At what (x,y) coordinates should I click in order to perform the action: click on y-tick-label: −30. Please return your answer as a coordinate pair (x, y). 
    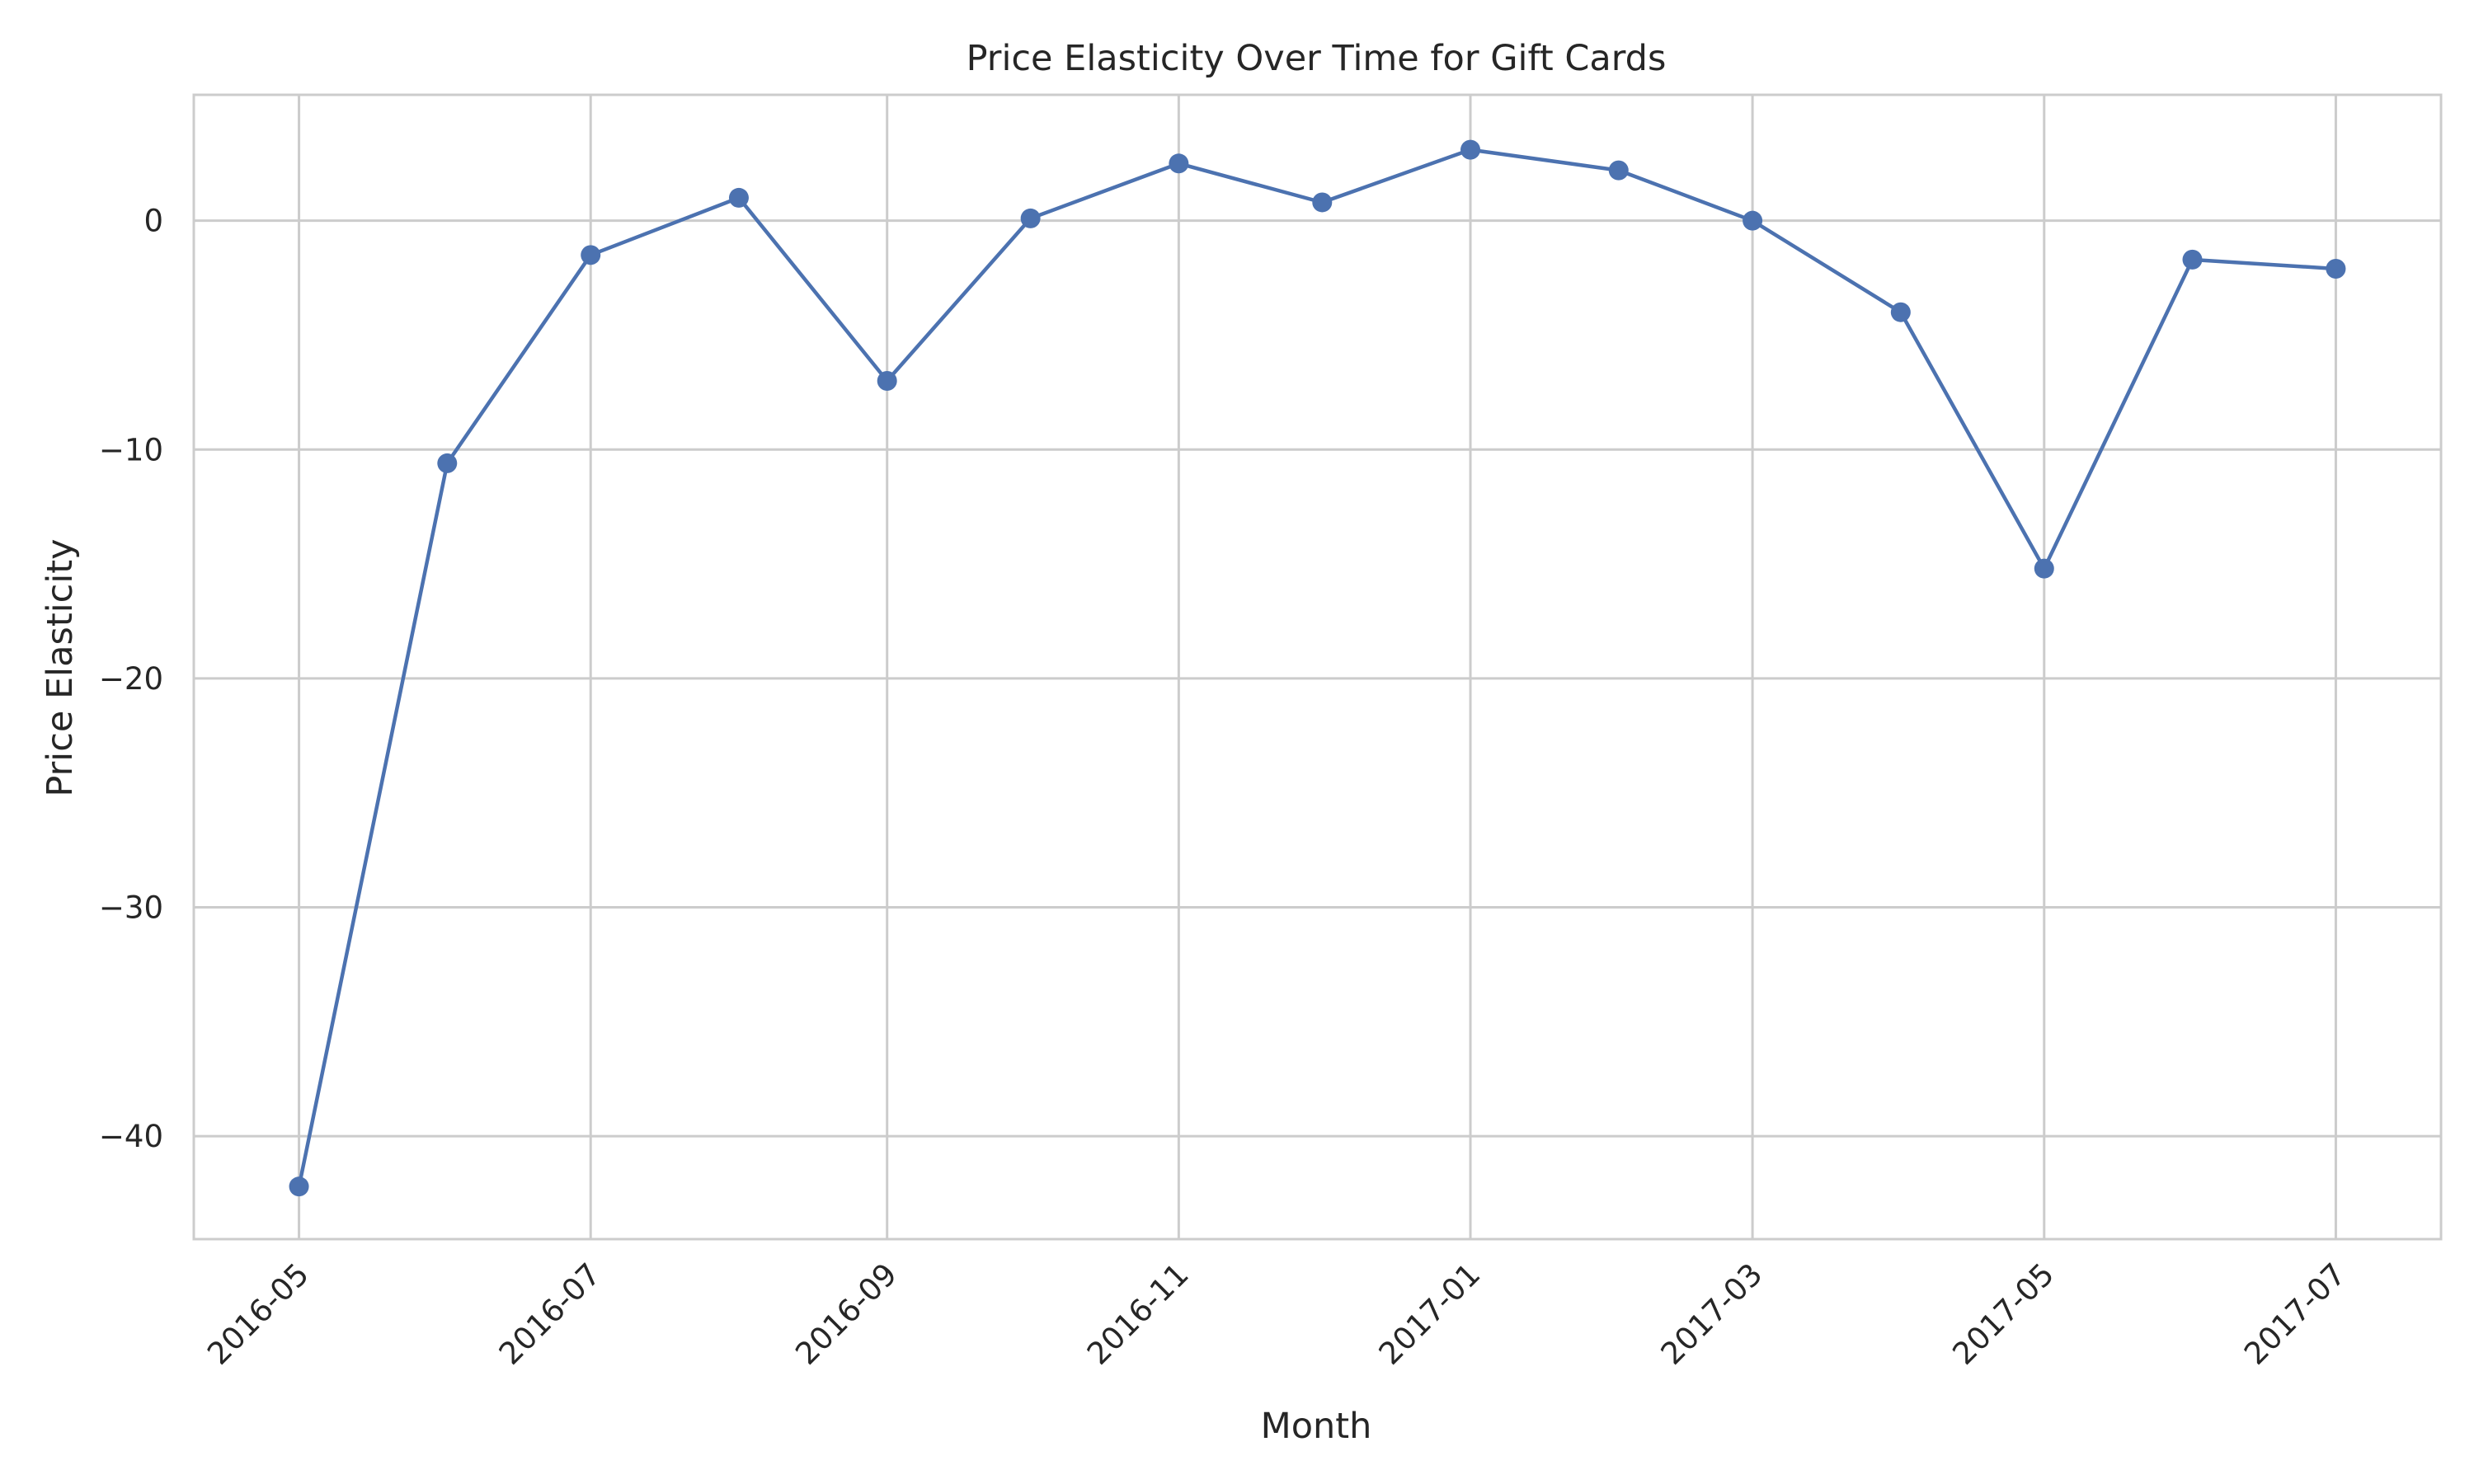
    Looking at the image, I should click on (131, 907).